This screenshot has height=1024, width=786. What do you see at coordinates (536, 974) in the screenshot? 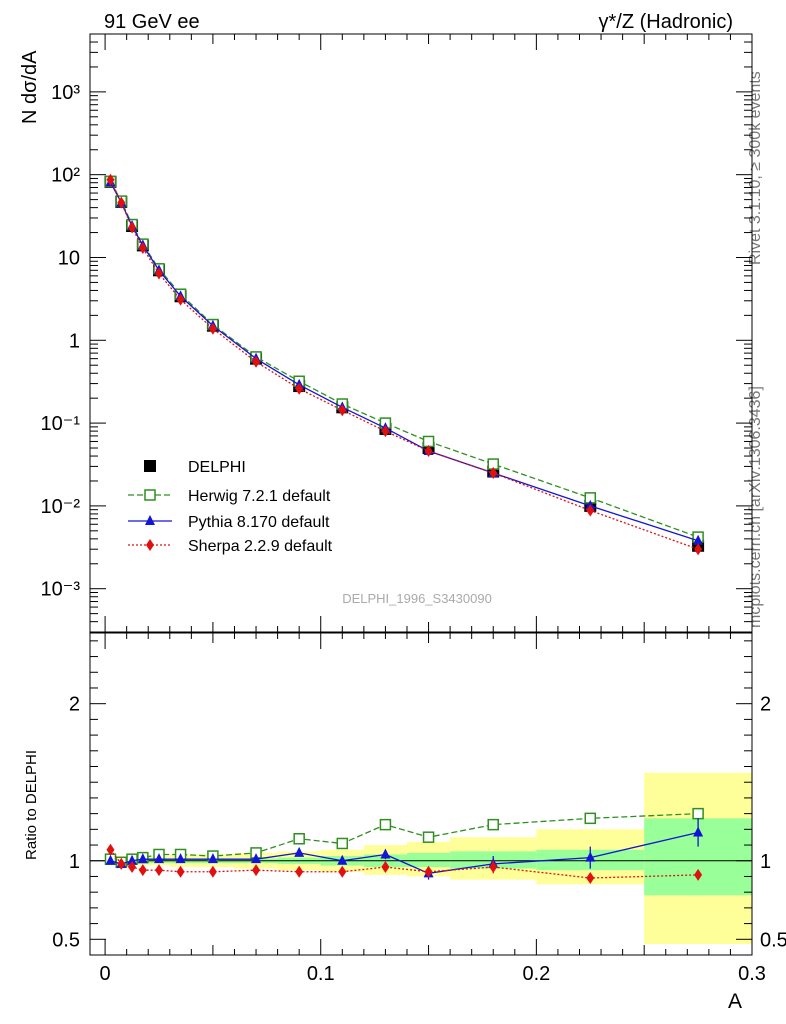
I see `x-tick-label: 0.2` at bounding box center [536, 974].